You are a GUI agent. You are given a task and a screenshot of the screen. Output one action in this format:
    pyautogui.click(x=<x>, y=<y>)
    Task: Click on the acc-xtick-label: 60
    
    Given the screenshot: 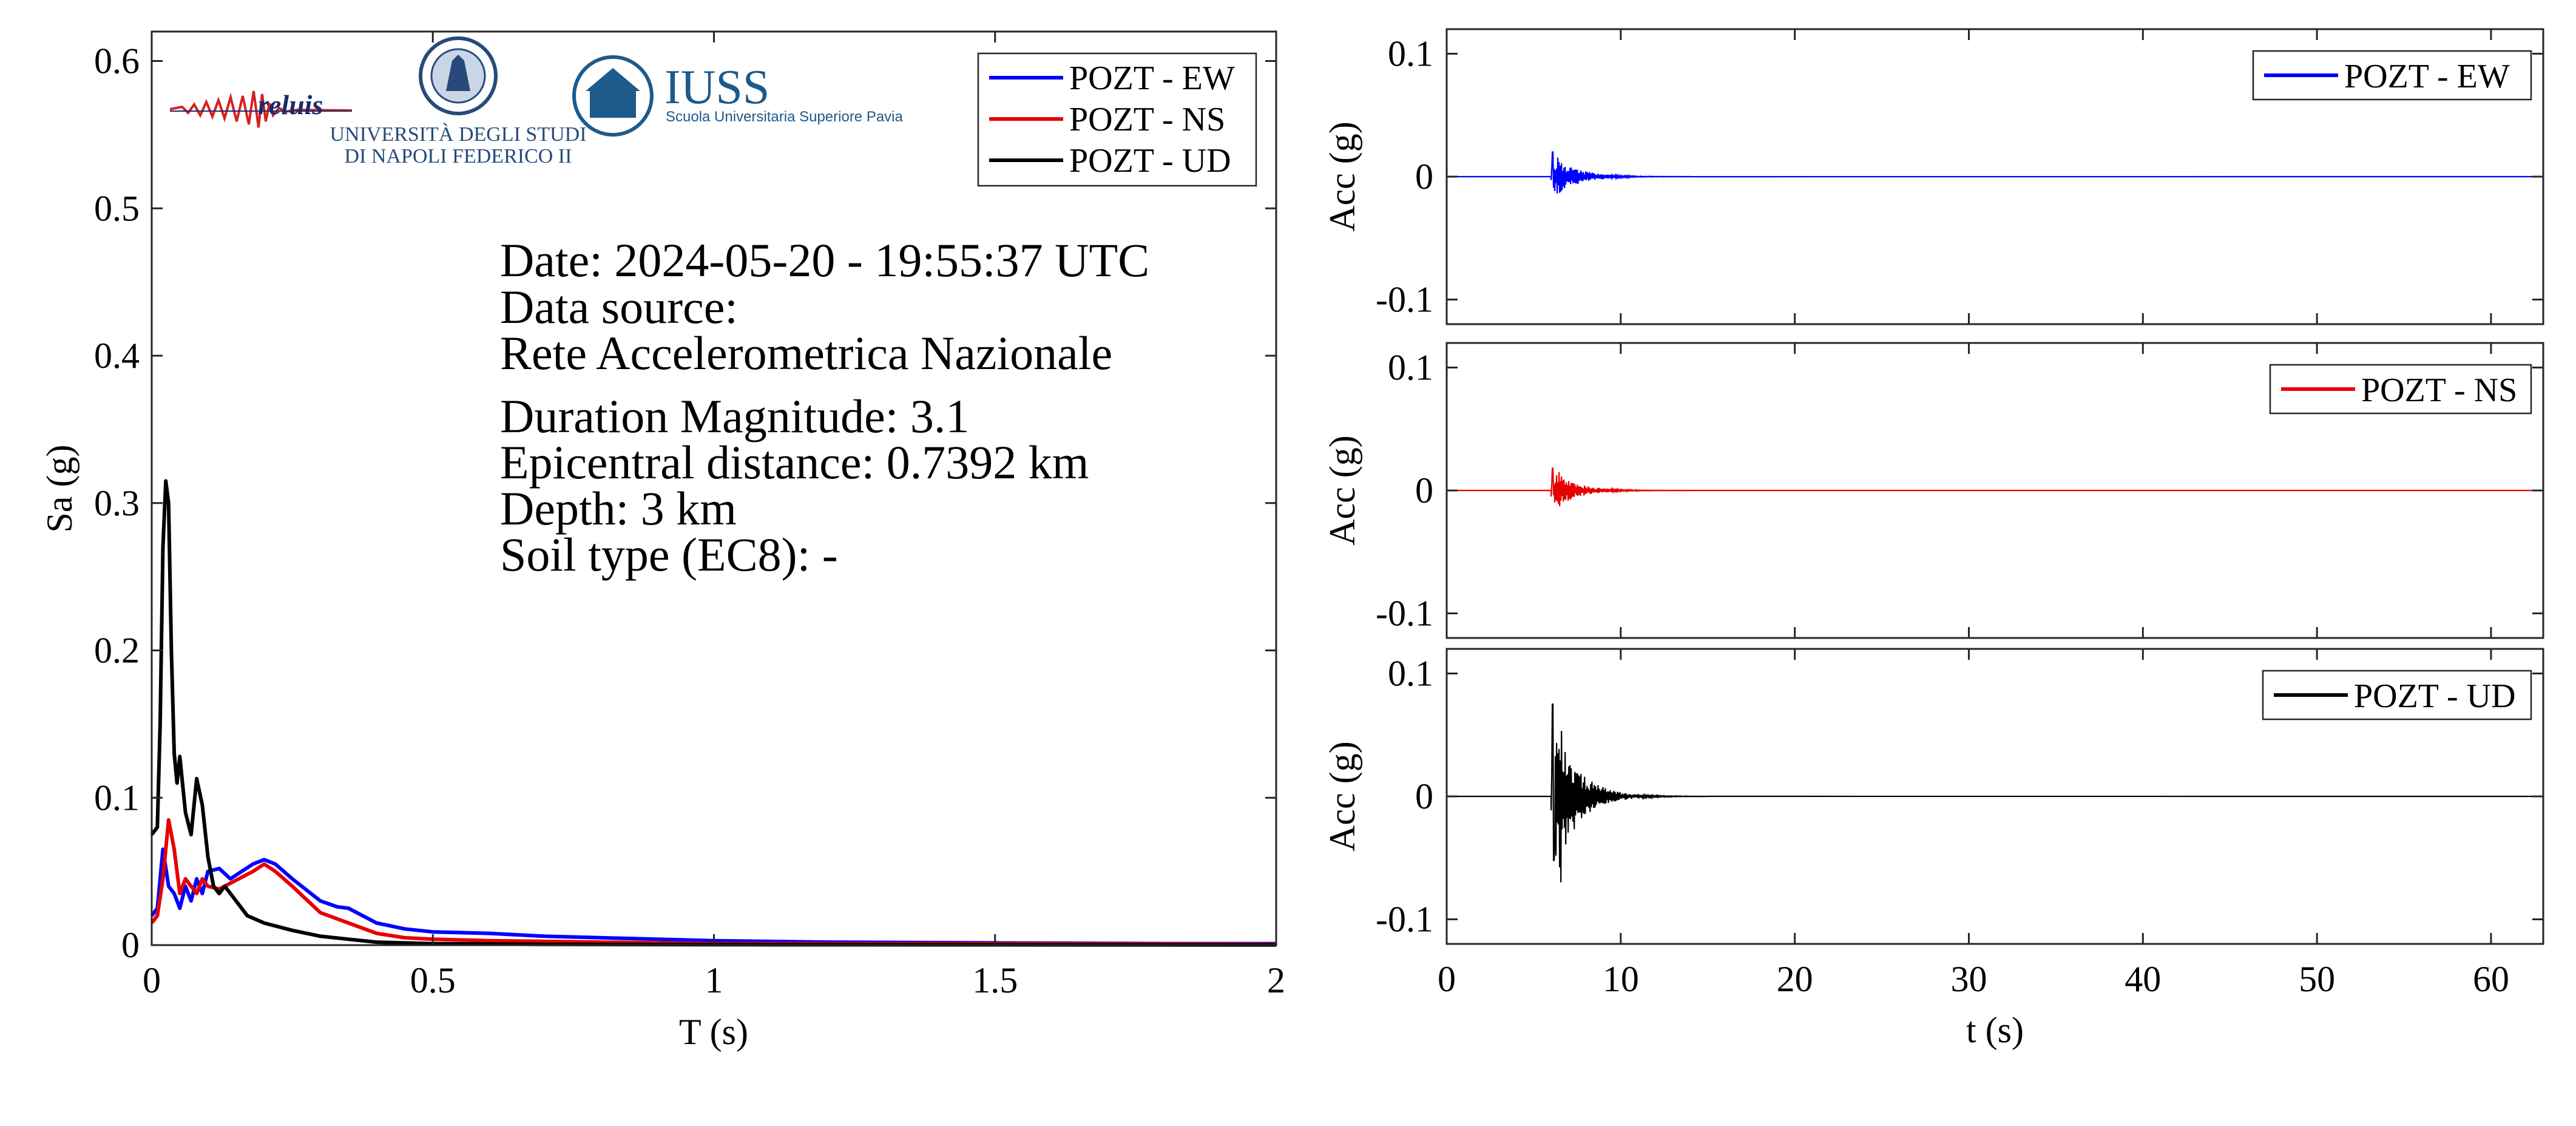 What is the action you would take?
    pyautogui.click(x=2491, y=979)
    